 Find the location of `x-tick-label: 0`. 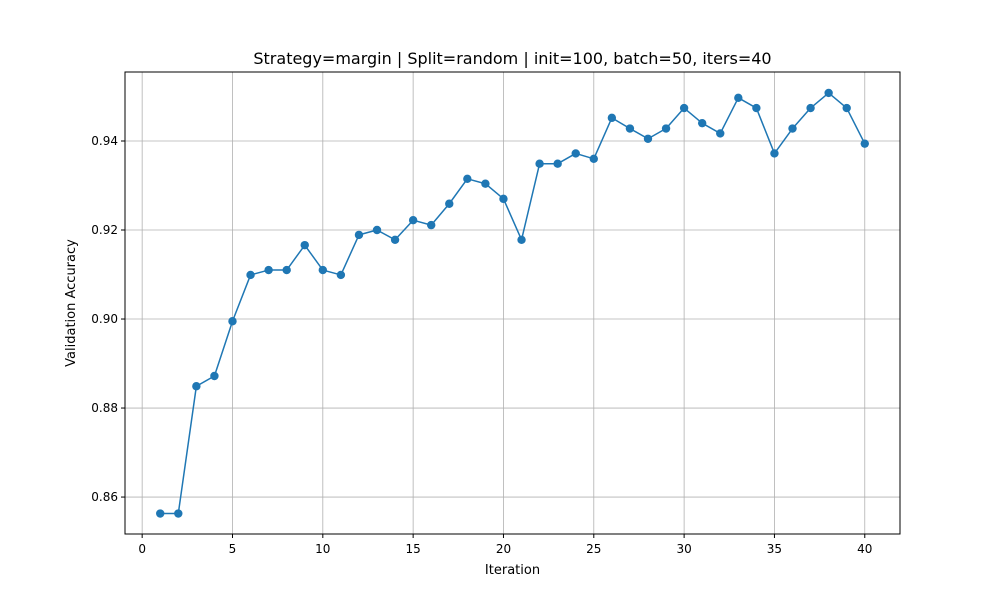

x-tick-label: 0 is located at coordinates (142, 549).